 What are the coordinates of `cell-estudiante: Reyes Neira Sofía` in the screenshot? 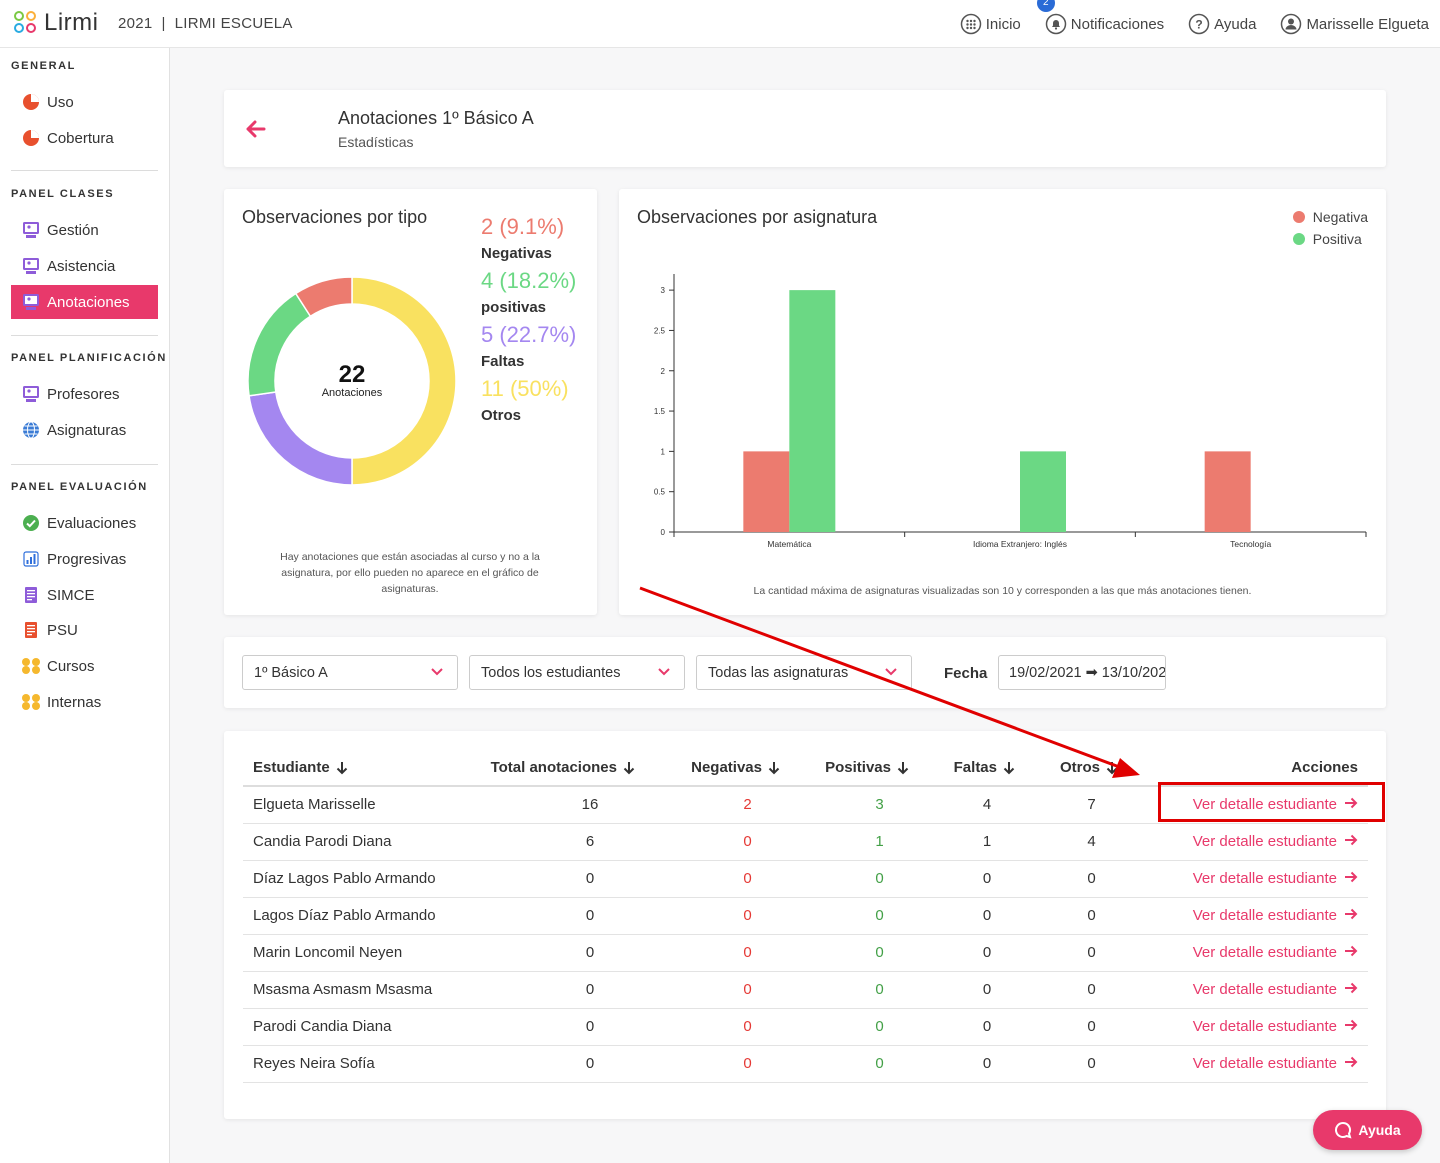 It's located at (359, 1064).